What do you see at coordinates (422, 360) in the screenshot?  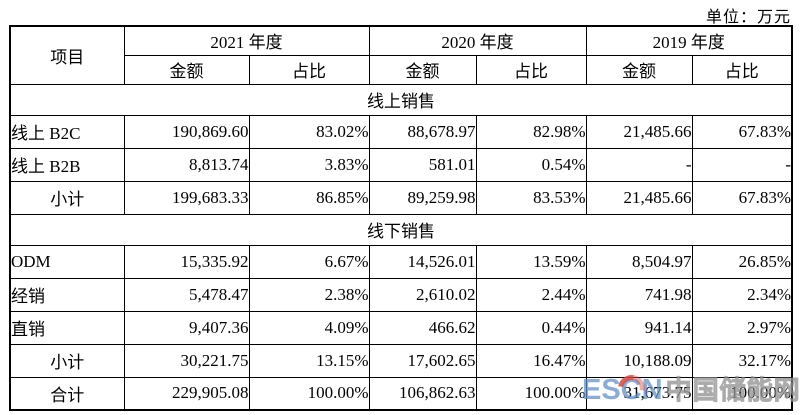 I see `amount-cell: 17,602.65` at bounding box center [422, 360].